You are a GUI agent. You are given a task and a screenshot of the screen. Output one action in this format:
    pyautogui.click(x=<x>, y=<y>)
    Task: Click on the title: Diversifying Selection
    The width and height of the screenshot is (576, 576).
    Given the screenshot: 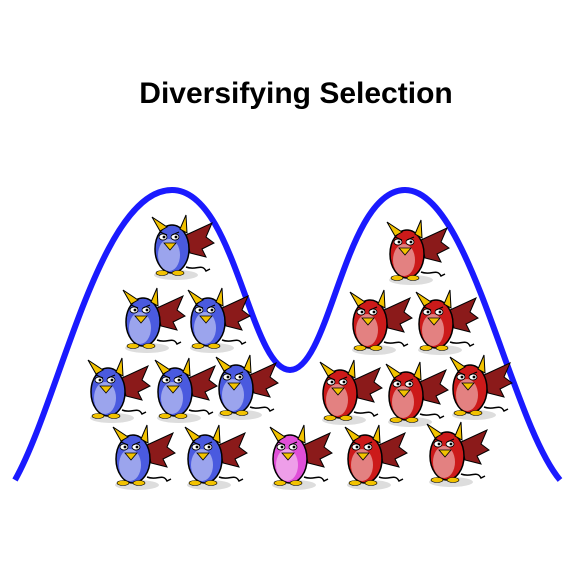 What is the action you would take?
    pyautogui.click(x=295, y=93)
    